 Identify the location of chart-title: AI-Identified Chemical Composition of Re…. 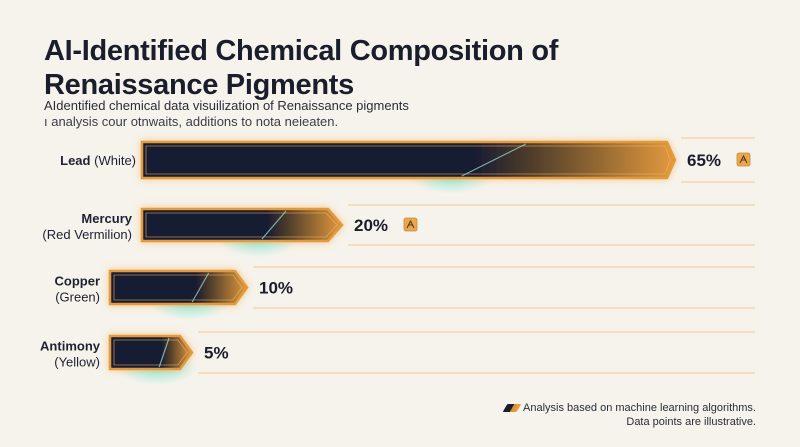
(301, 68).